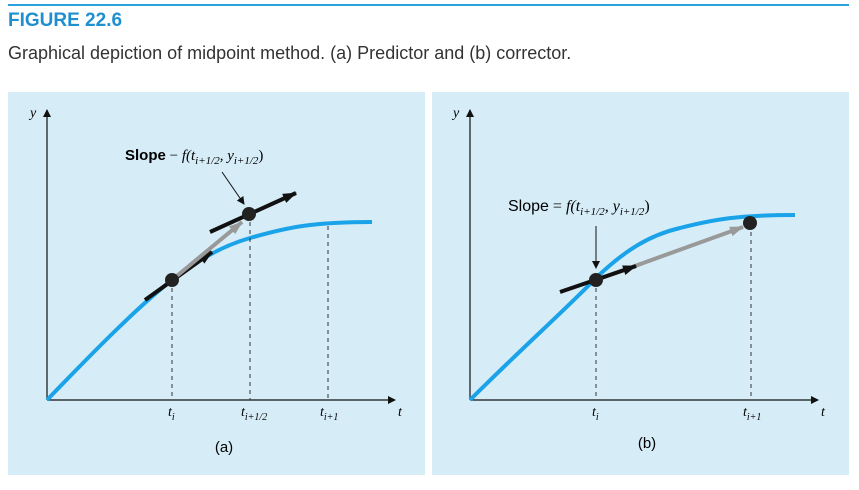  I want to click on curve, so click(632, 307).